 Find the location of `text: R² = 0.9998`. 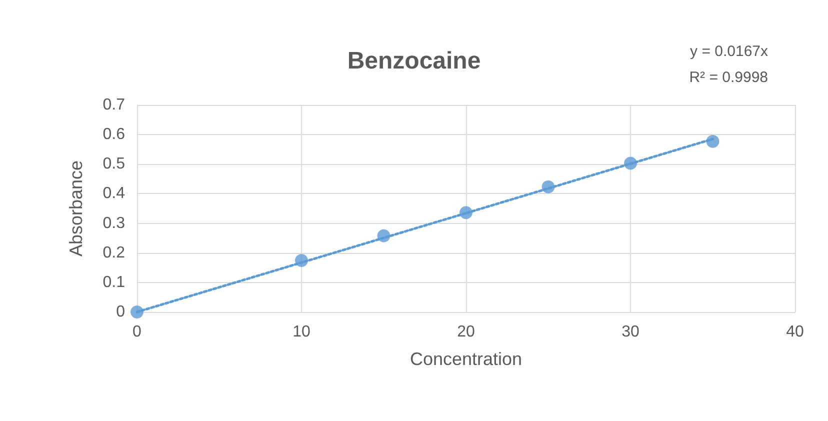

text: R² = 0.9998 is located at coordinates (728, 77).